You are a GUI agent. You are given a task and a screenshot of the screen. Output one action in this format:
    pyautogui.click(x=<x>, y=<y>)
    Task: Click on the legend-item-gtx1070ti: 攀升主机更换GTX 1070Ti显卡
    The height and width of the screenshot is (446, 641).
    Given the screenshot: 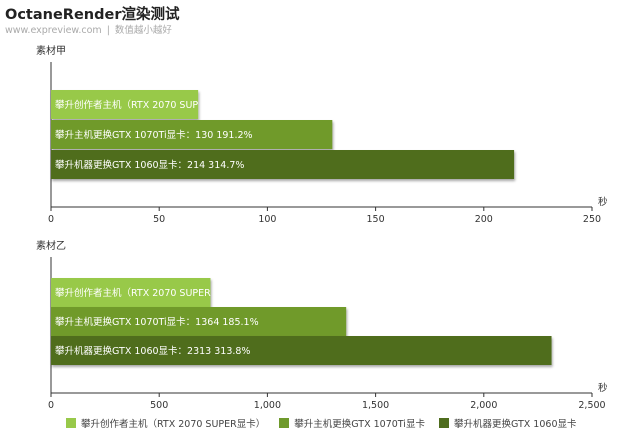 What is the action you would take?
    pyautogui.click(x=352, y=423)
    